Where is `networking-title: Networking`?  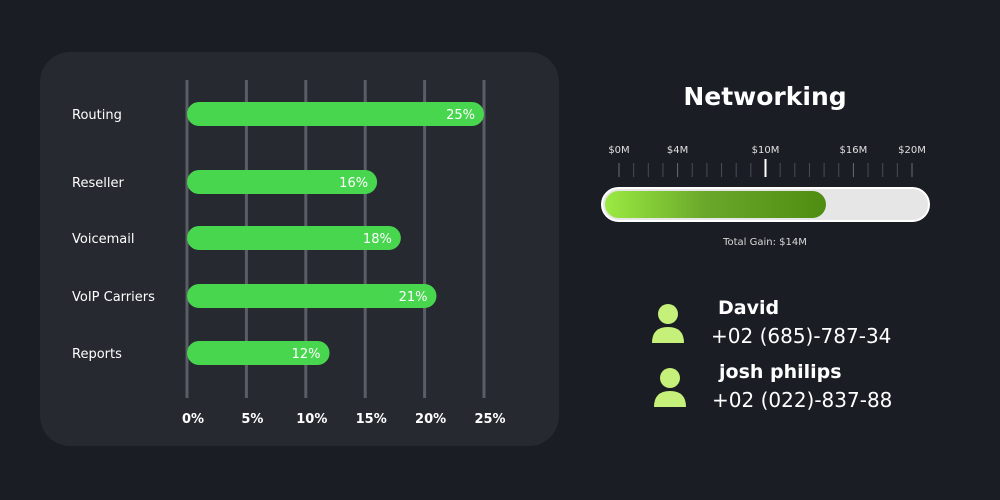 networking-title: Networking is located at coordinates (765, 96).